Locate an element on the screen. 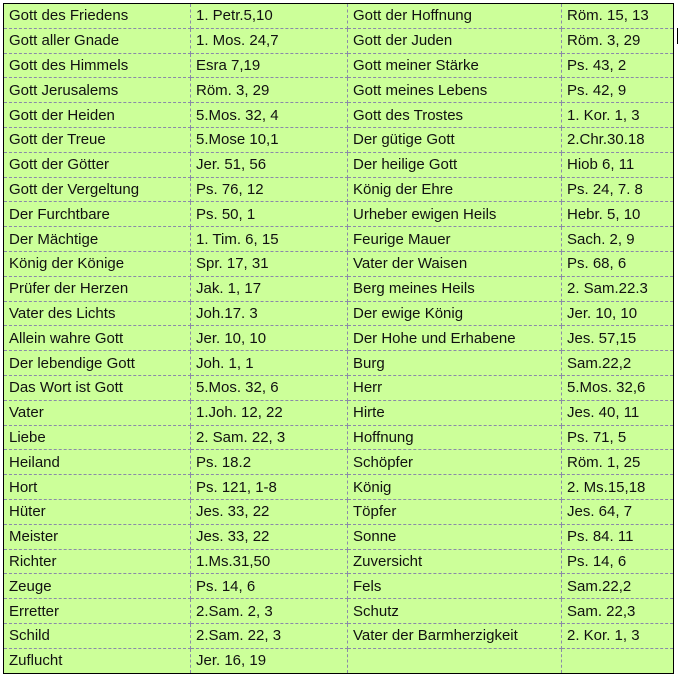 This screenshot has width=682, height=674. reference-cell: Ps. 43, 2 is located at coordinates (617, 65).